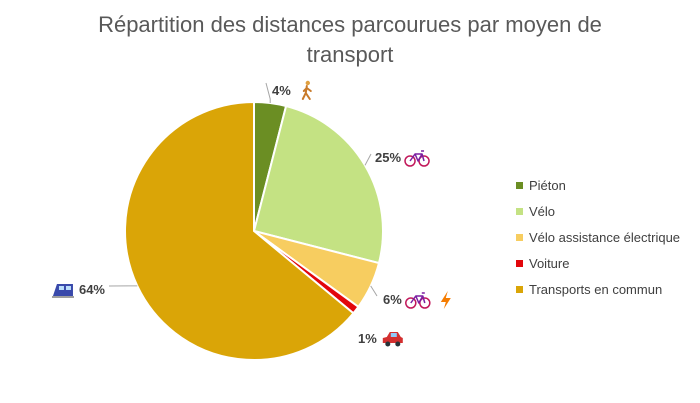  Describe the element at coordinates (605, 237) in the screenshot. I see `legend-label: Vélo assistance électrique` at that location.